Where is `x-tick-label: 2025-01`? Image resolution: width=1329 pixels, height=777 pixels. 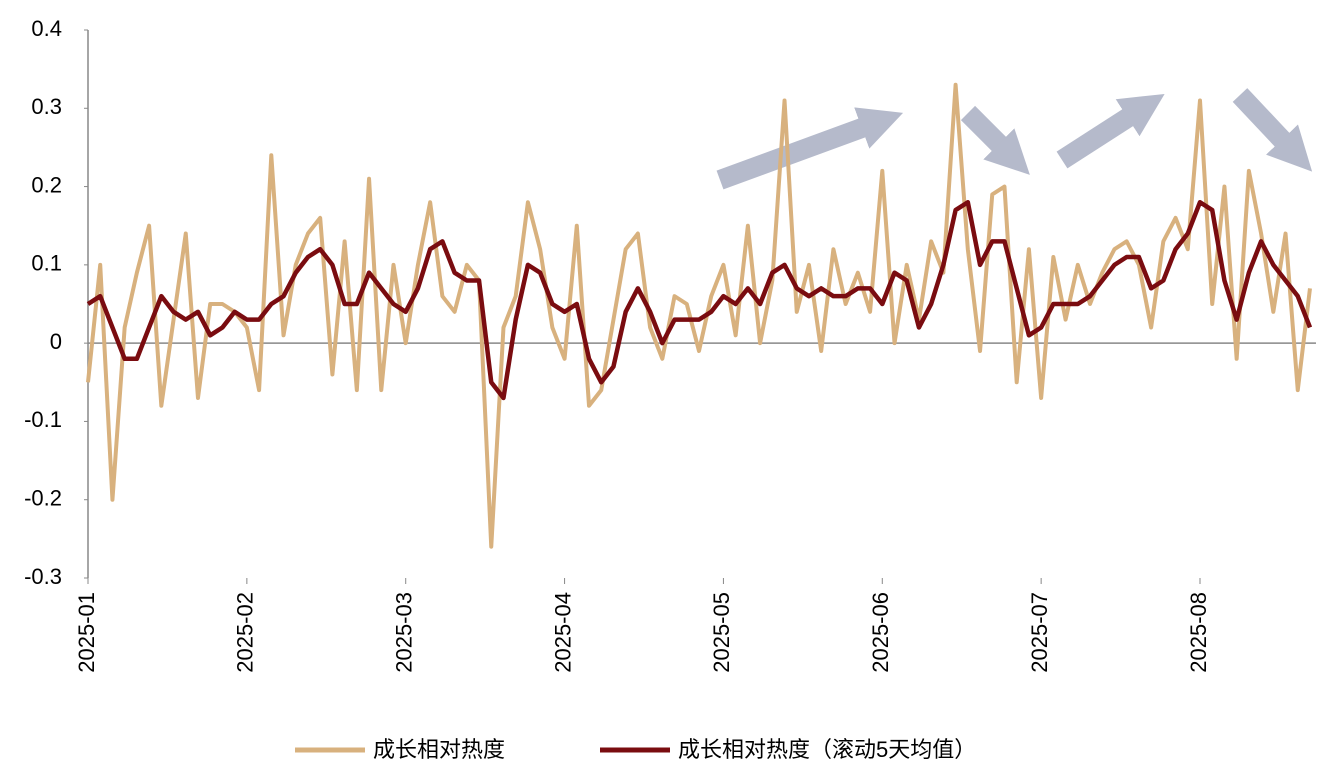
x-tick-label: 2025-01 is located at coordinates (86, 632).